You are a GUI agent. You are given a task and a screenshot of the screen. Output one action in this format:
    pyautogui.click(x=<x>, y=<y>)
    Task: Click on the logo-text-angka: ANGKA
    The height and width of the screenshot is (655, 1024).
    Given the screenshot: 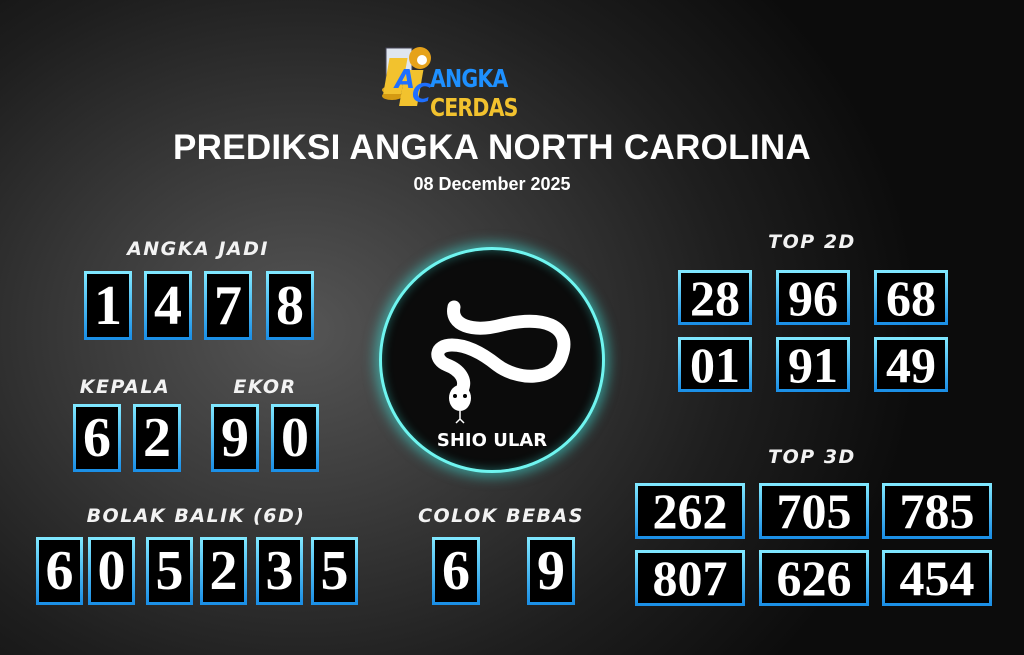 What is the action you would take?
    pyautogui.click(x=469, y=78)
    